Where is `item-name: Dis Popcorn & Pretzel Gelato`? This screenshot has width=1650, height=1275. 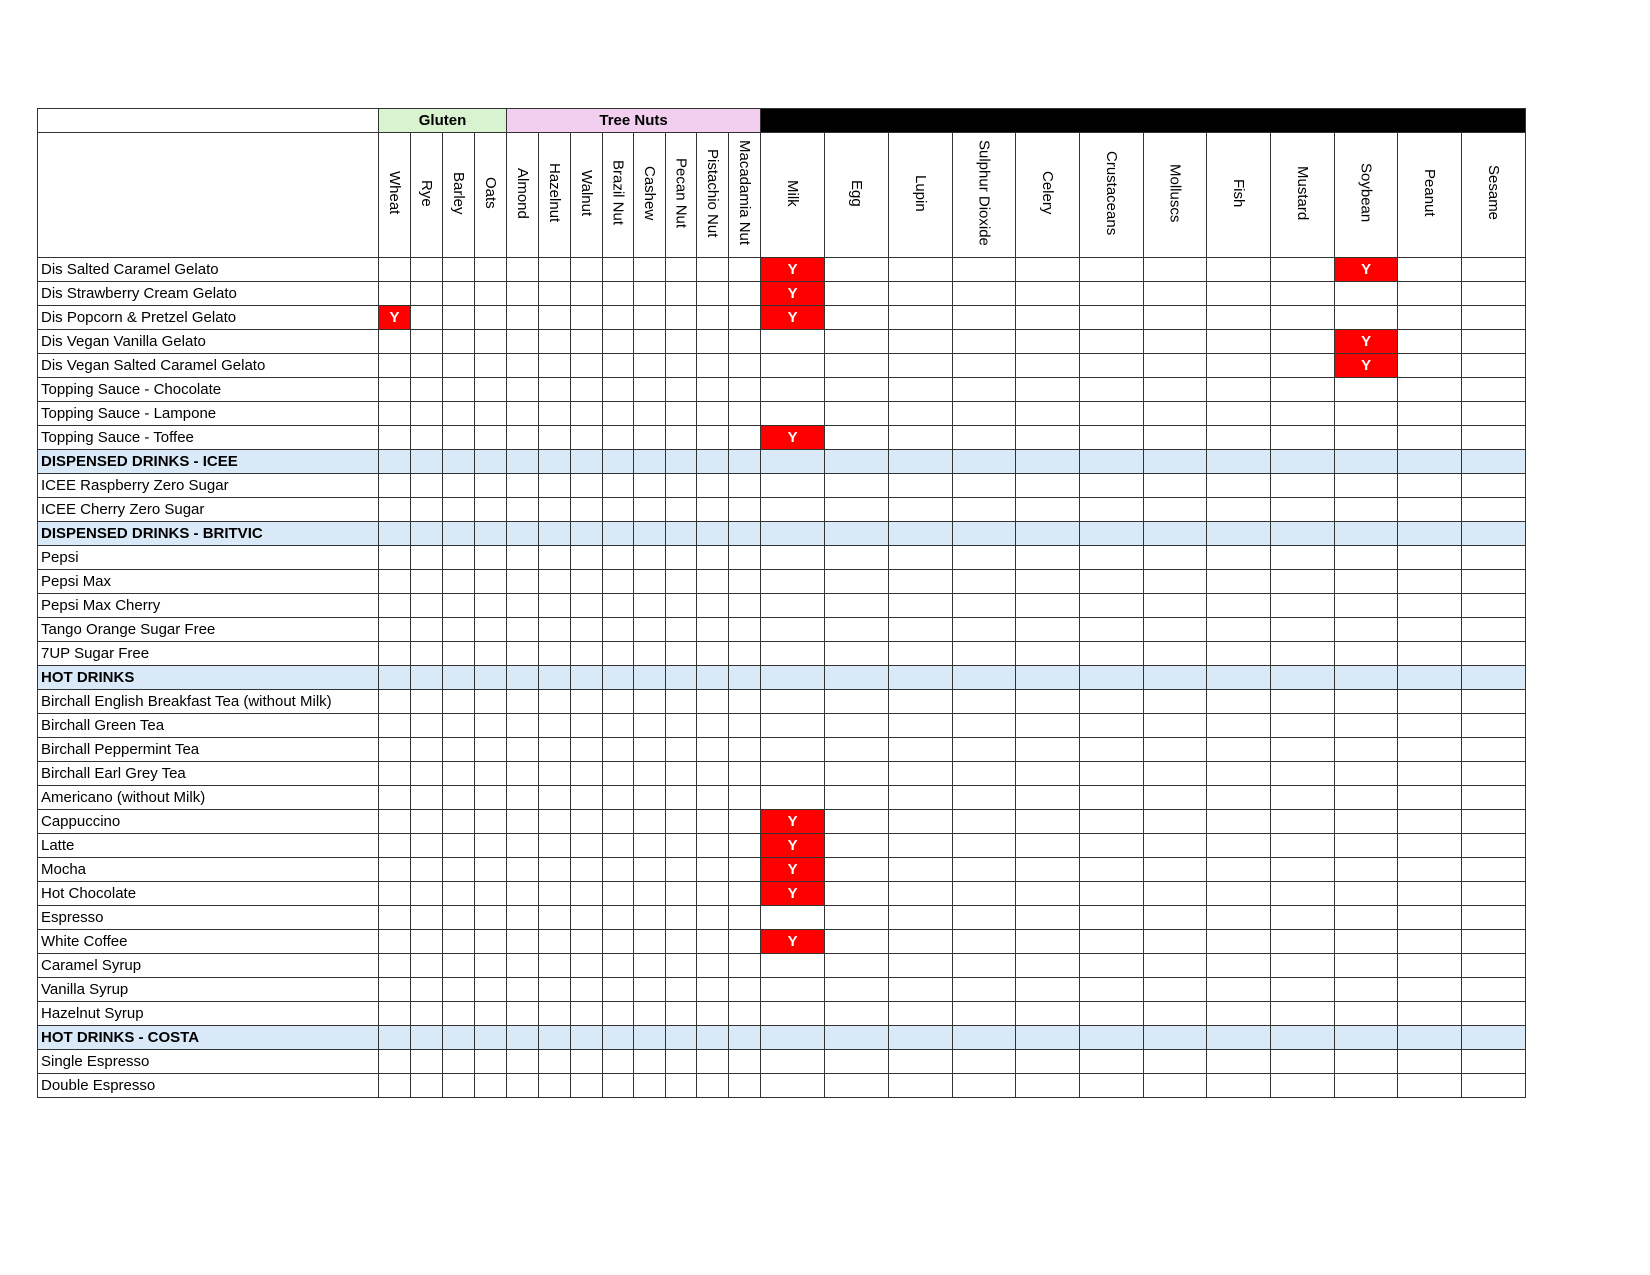
item-name: Dis Popcorn & Pretzel Gelato is located at coordinates (208, 317).